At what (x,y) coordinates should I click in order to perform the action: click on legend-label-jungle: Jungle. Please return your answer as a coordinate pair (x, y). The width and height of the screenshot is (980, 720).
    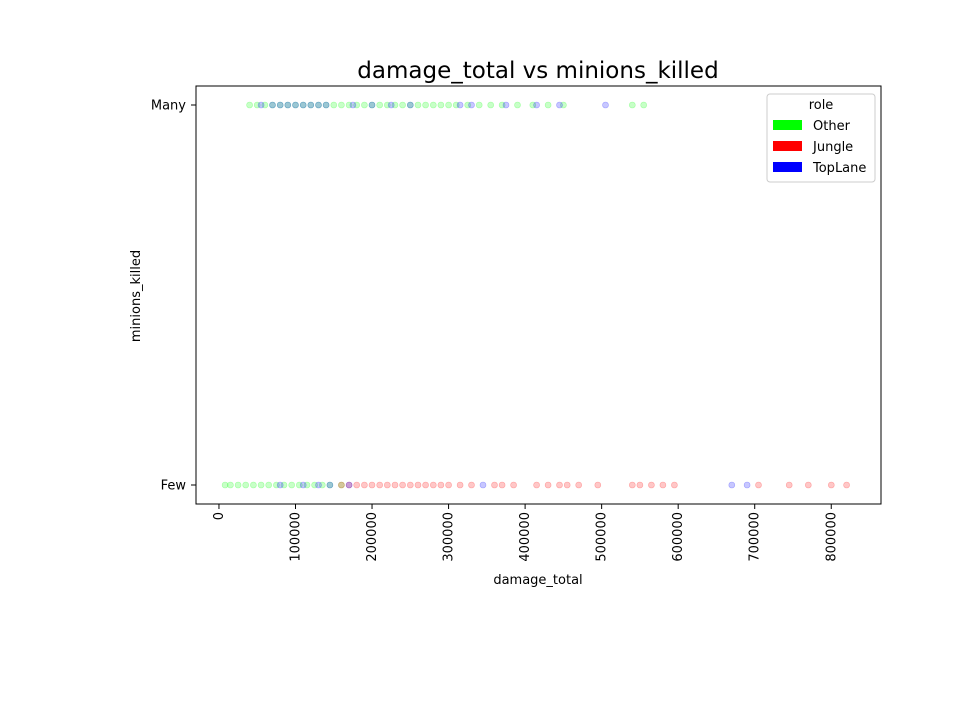
    Looking at the image, I should click on (832, 147).